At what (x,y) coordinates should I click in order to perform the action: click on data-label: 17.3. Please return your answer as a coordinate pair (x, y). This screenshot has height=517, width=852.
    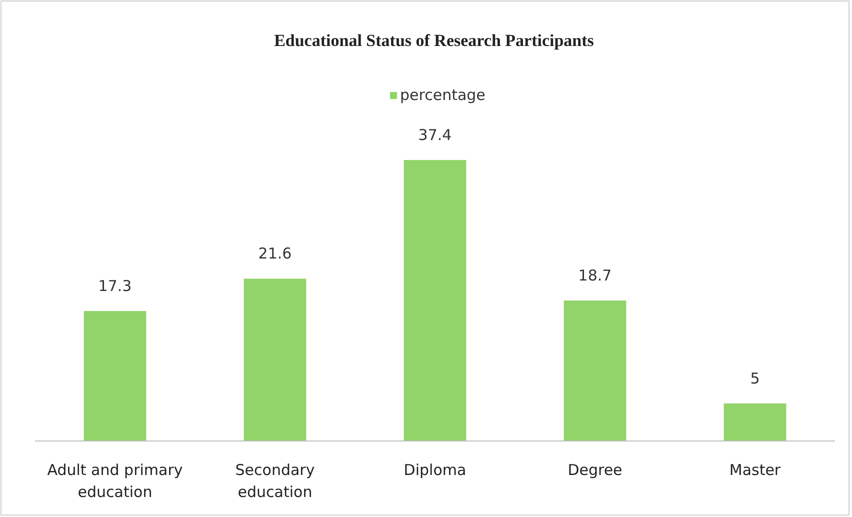
    Looking at the image, I should click on (115, 286).